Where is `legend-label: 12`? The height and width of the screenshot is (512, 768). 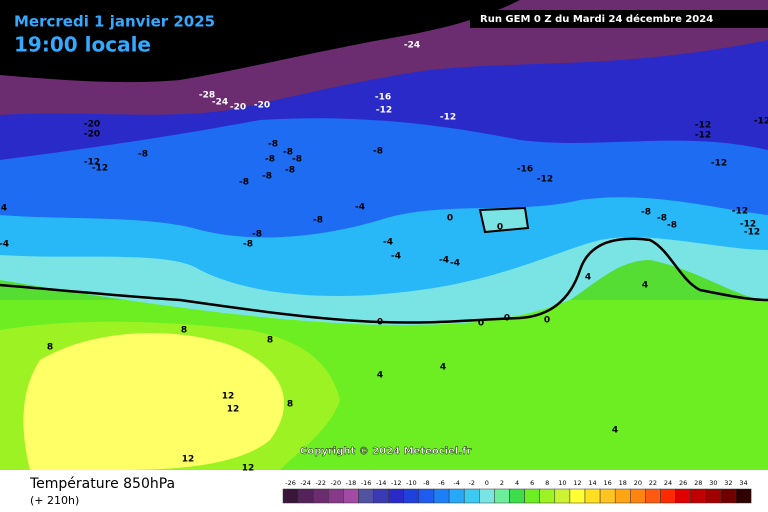 legend-label: 12 is located at coordinates (577, 483).